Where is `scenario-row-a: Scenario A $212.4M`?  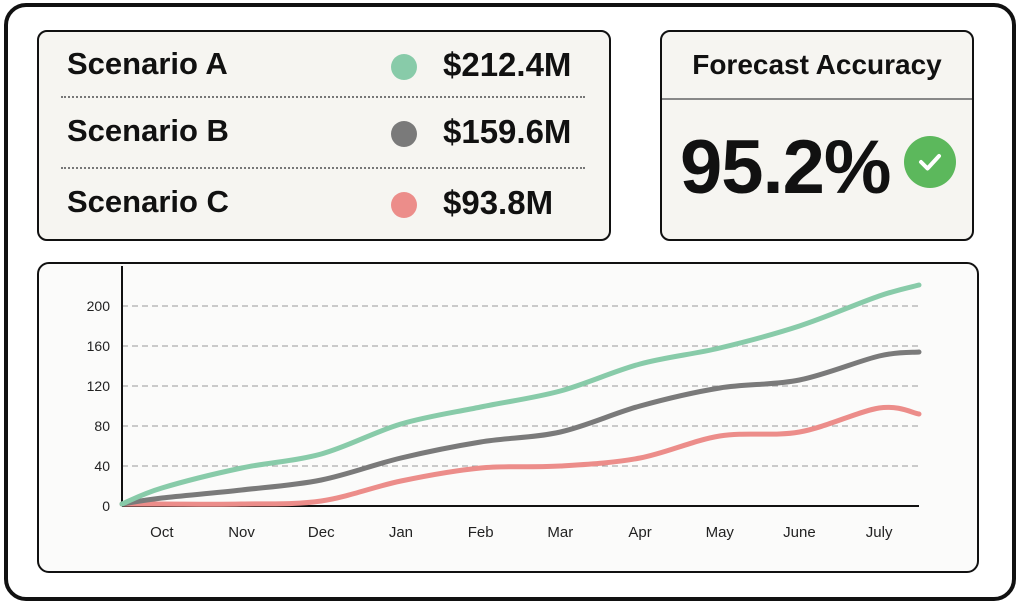 scenario-row-a: Scenario A $212.4M is located at coordinates (323, 65).